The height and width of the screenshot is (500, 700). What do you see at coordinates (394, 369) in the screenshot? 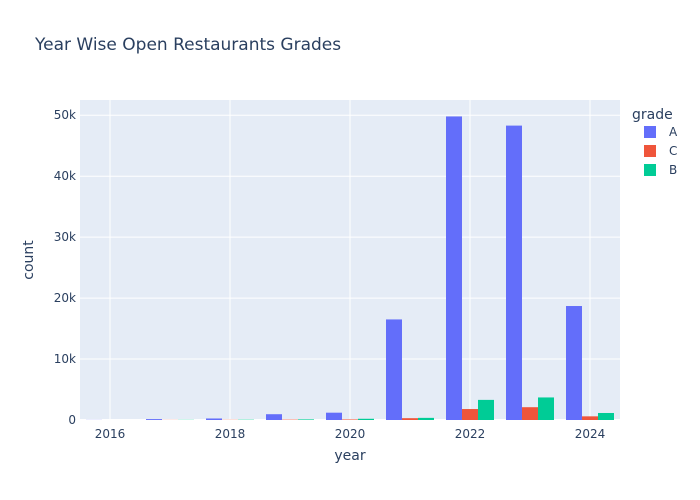
I see `bar-A-2021` at bounding box center [394, 369].